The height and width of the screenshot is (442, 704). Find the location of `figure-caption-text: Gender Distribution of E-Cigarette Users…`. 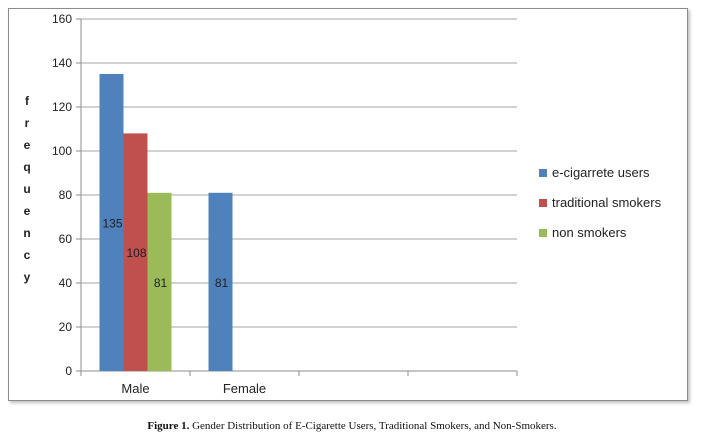

figure-caption-text: Gender Distribution of E-Cigarette Users… is located at coordinates (373, 426).